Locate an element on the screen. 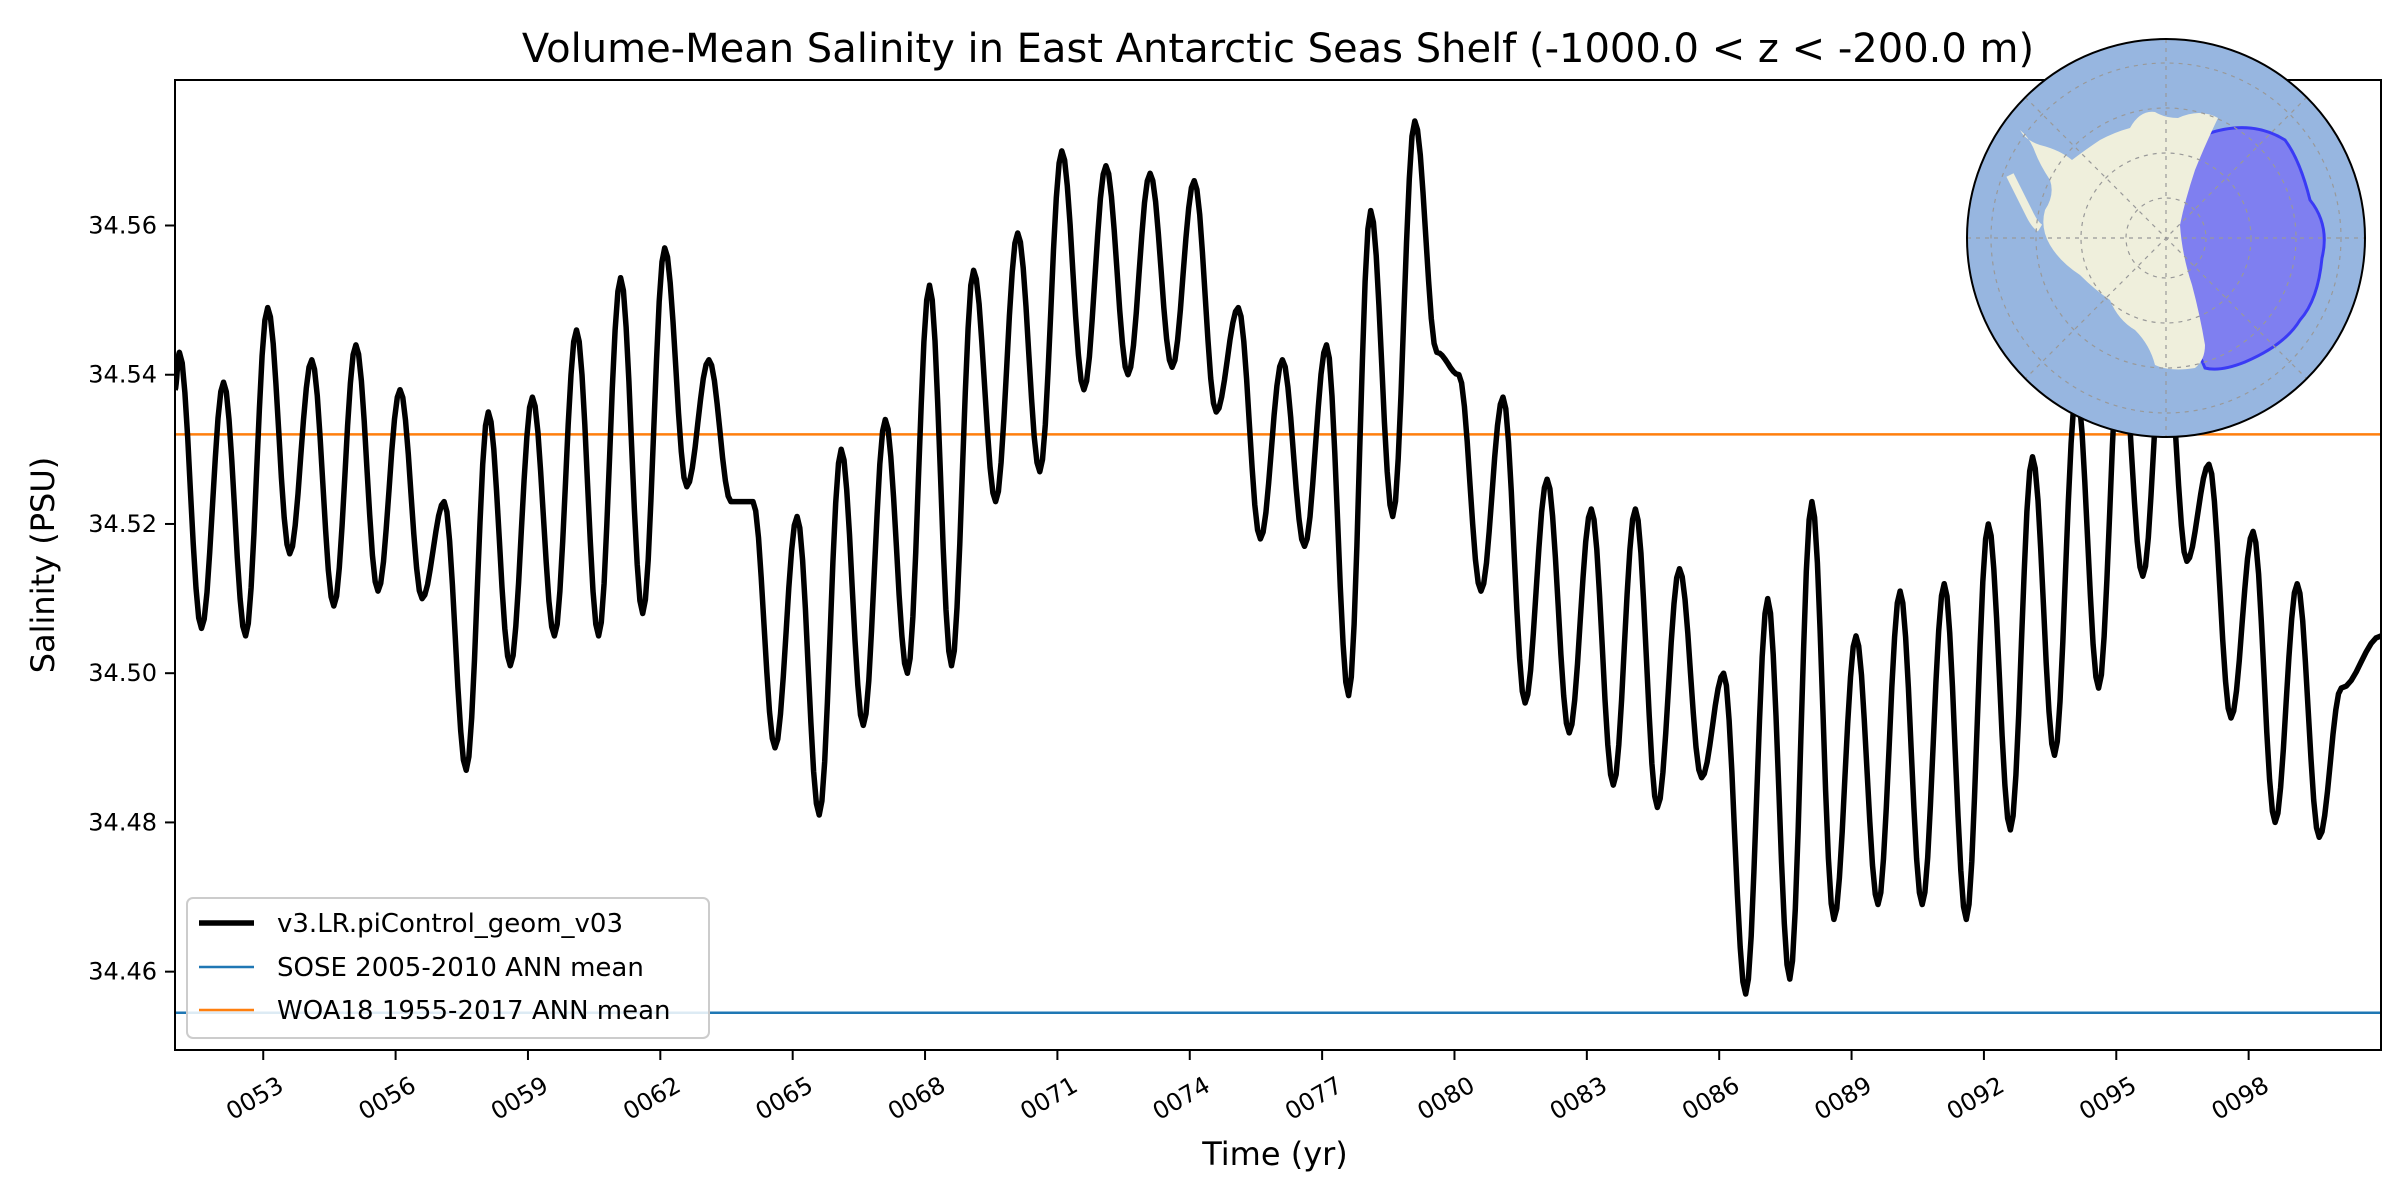 This screenshot has height=1200, width=2400. x-tick-label: 0086 is located at coordinates (1710, 1098).